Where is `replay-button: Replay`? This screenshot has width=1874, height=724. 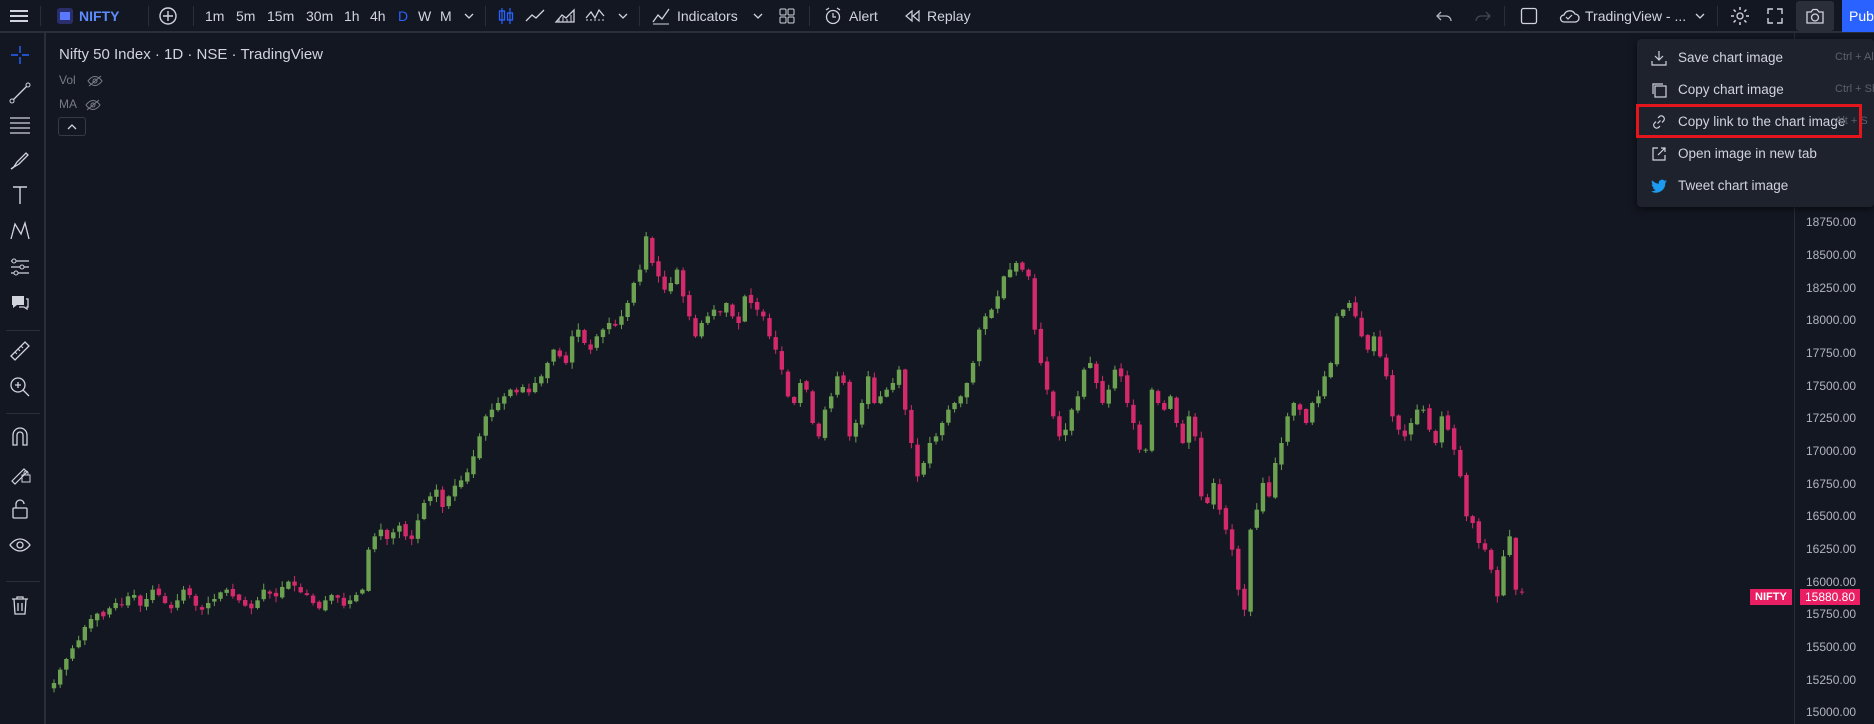 replay-button: Replay is located at coordinates (937, 16).